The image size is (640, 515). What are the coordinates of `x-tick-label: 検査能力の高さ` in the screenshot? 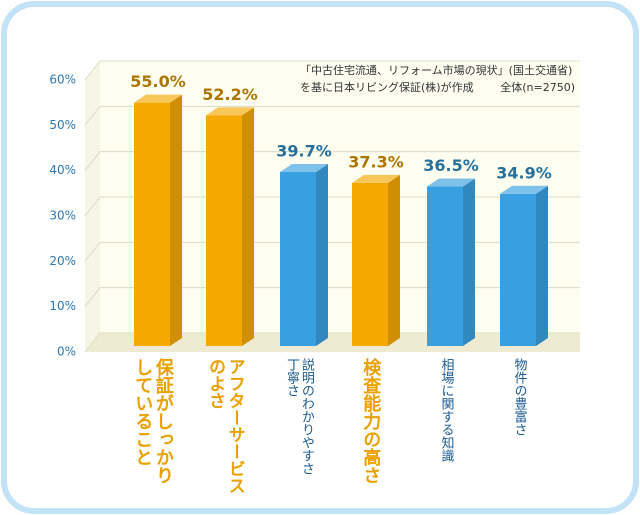 It's located at (371, 421).